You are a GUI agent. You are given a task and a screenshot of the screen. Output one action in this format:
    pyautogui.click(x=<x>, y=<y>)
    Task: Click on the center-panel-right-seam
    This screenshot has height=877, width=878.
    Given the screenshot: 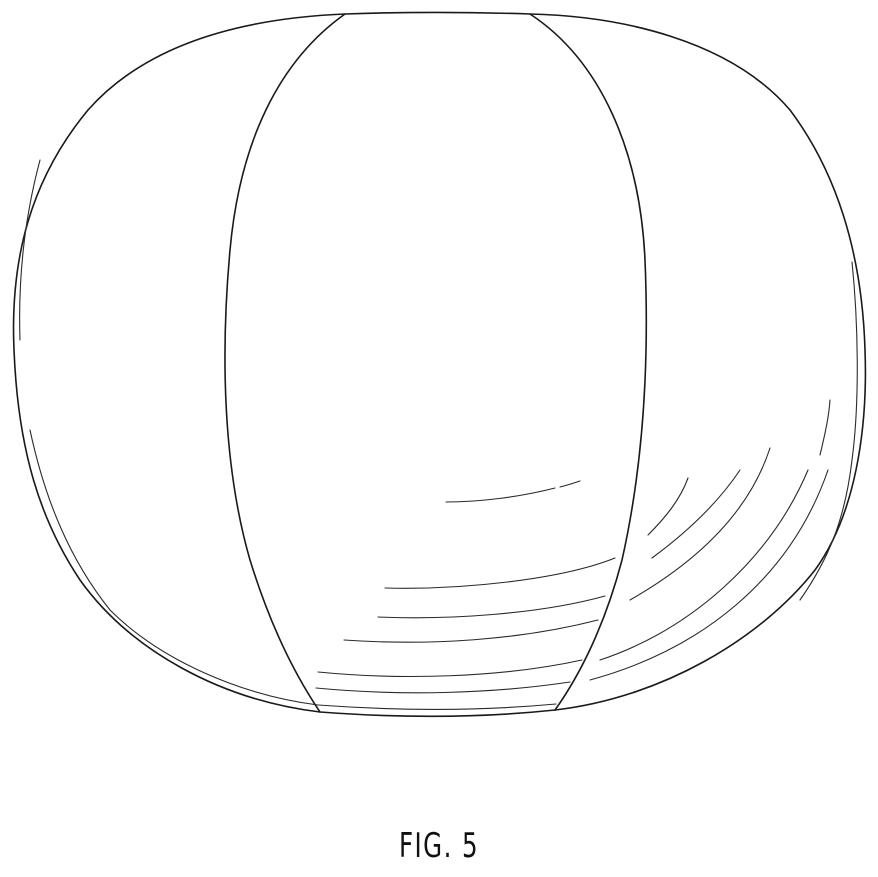 What is the action you would take?
    pyautogui.click(x=588, y=362)
    